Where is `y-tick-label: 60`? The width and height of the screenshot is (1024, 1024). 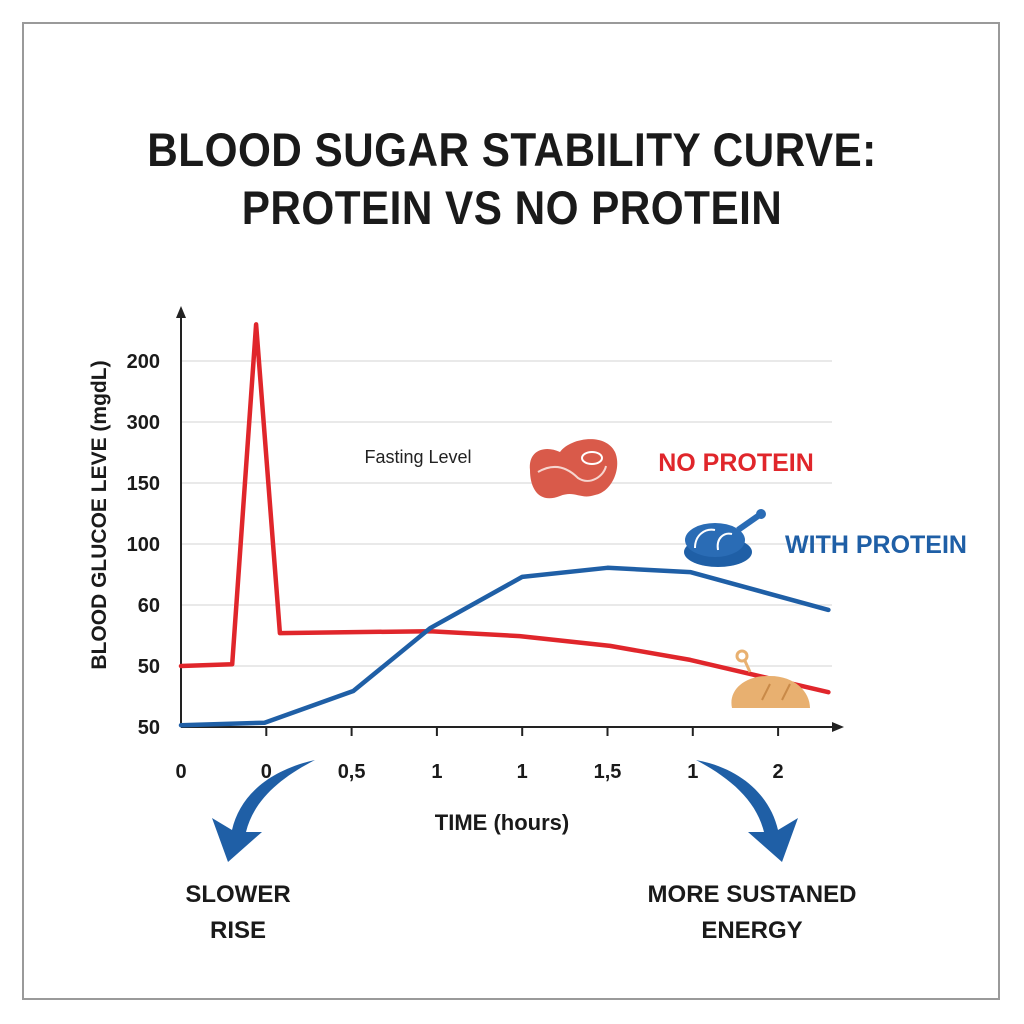
y-tick-label: 60 is located at coordinates (149, 606).